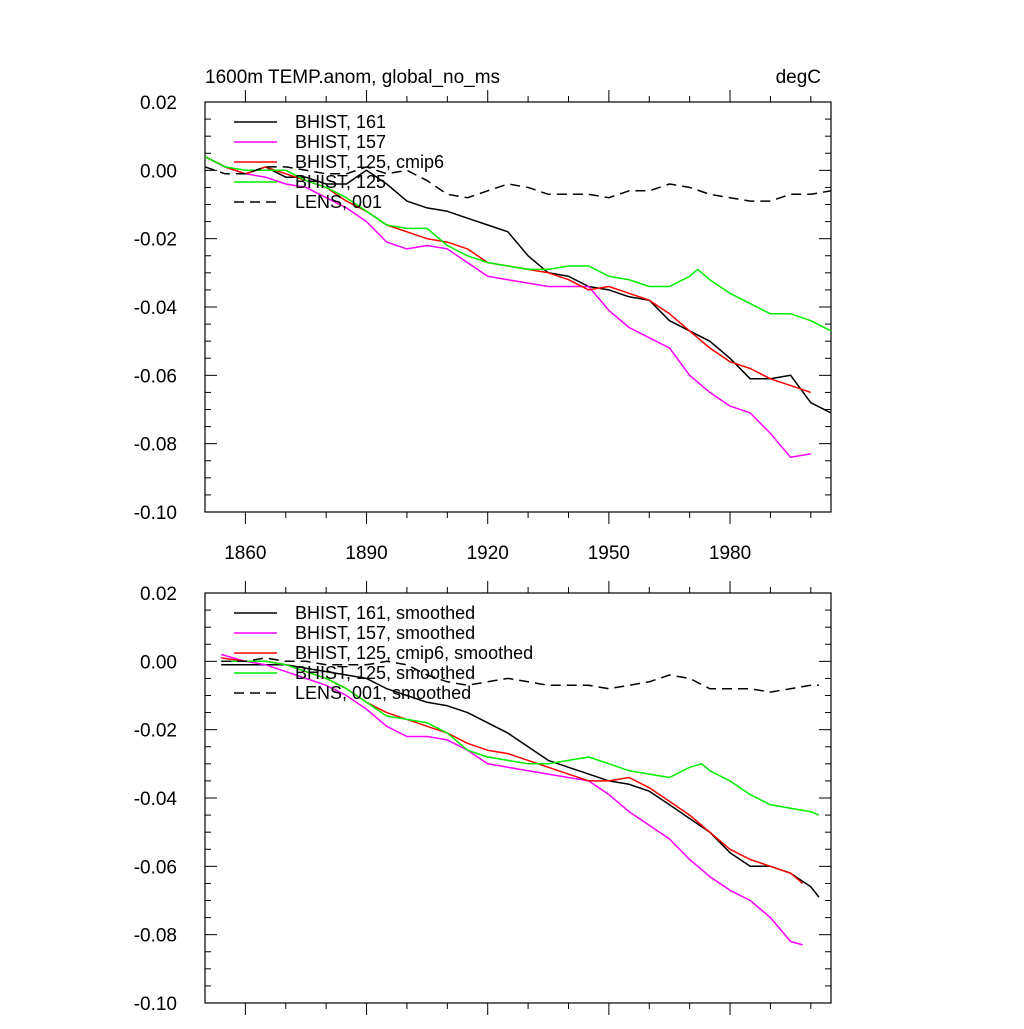  Describe the element at coordinates (488, 553) in the screenshot. I see `x-tick-label: 1920` at that location.